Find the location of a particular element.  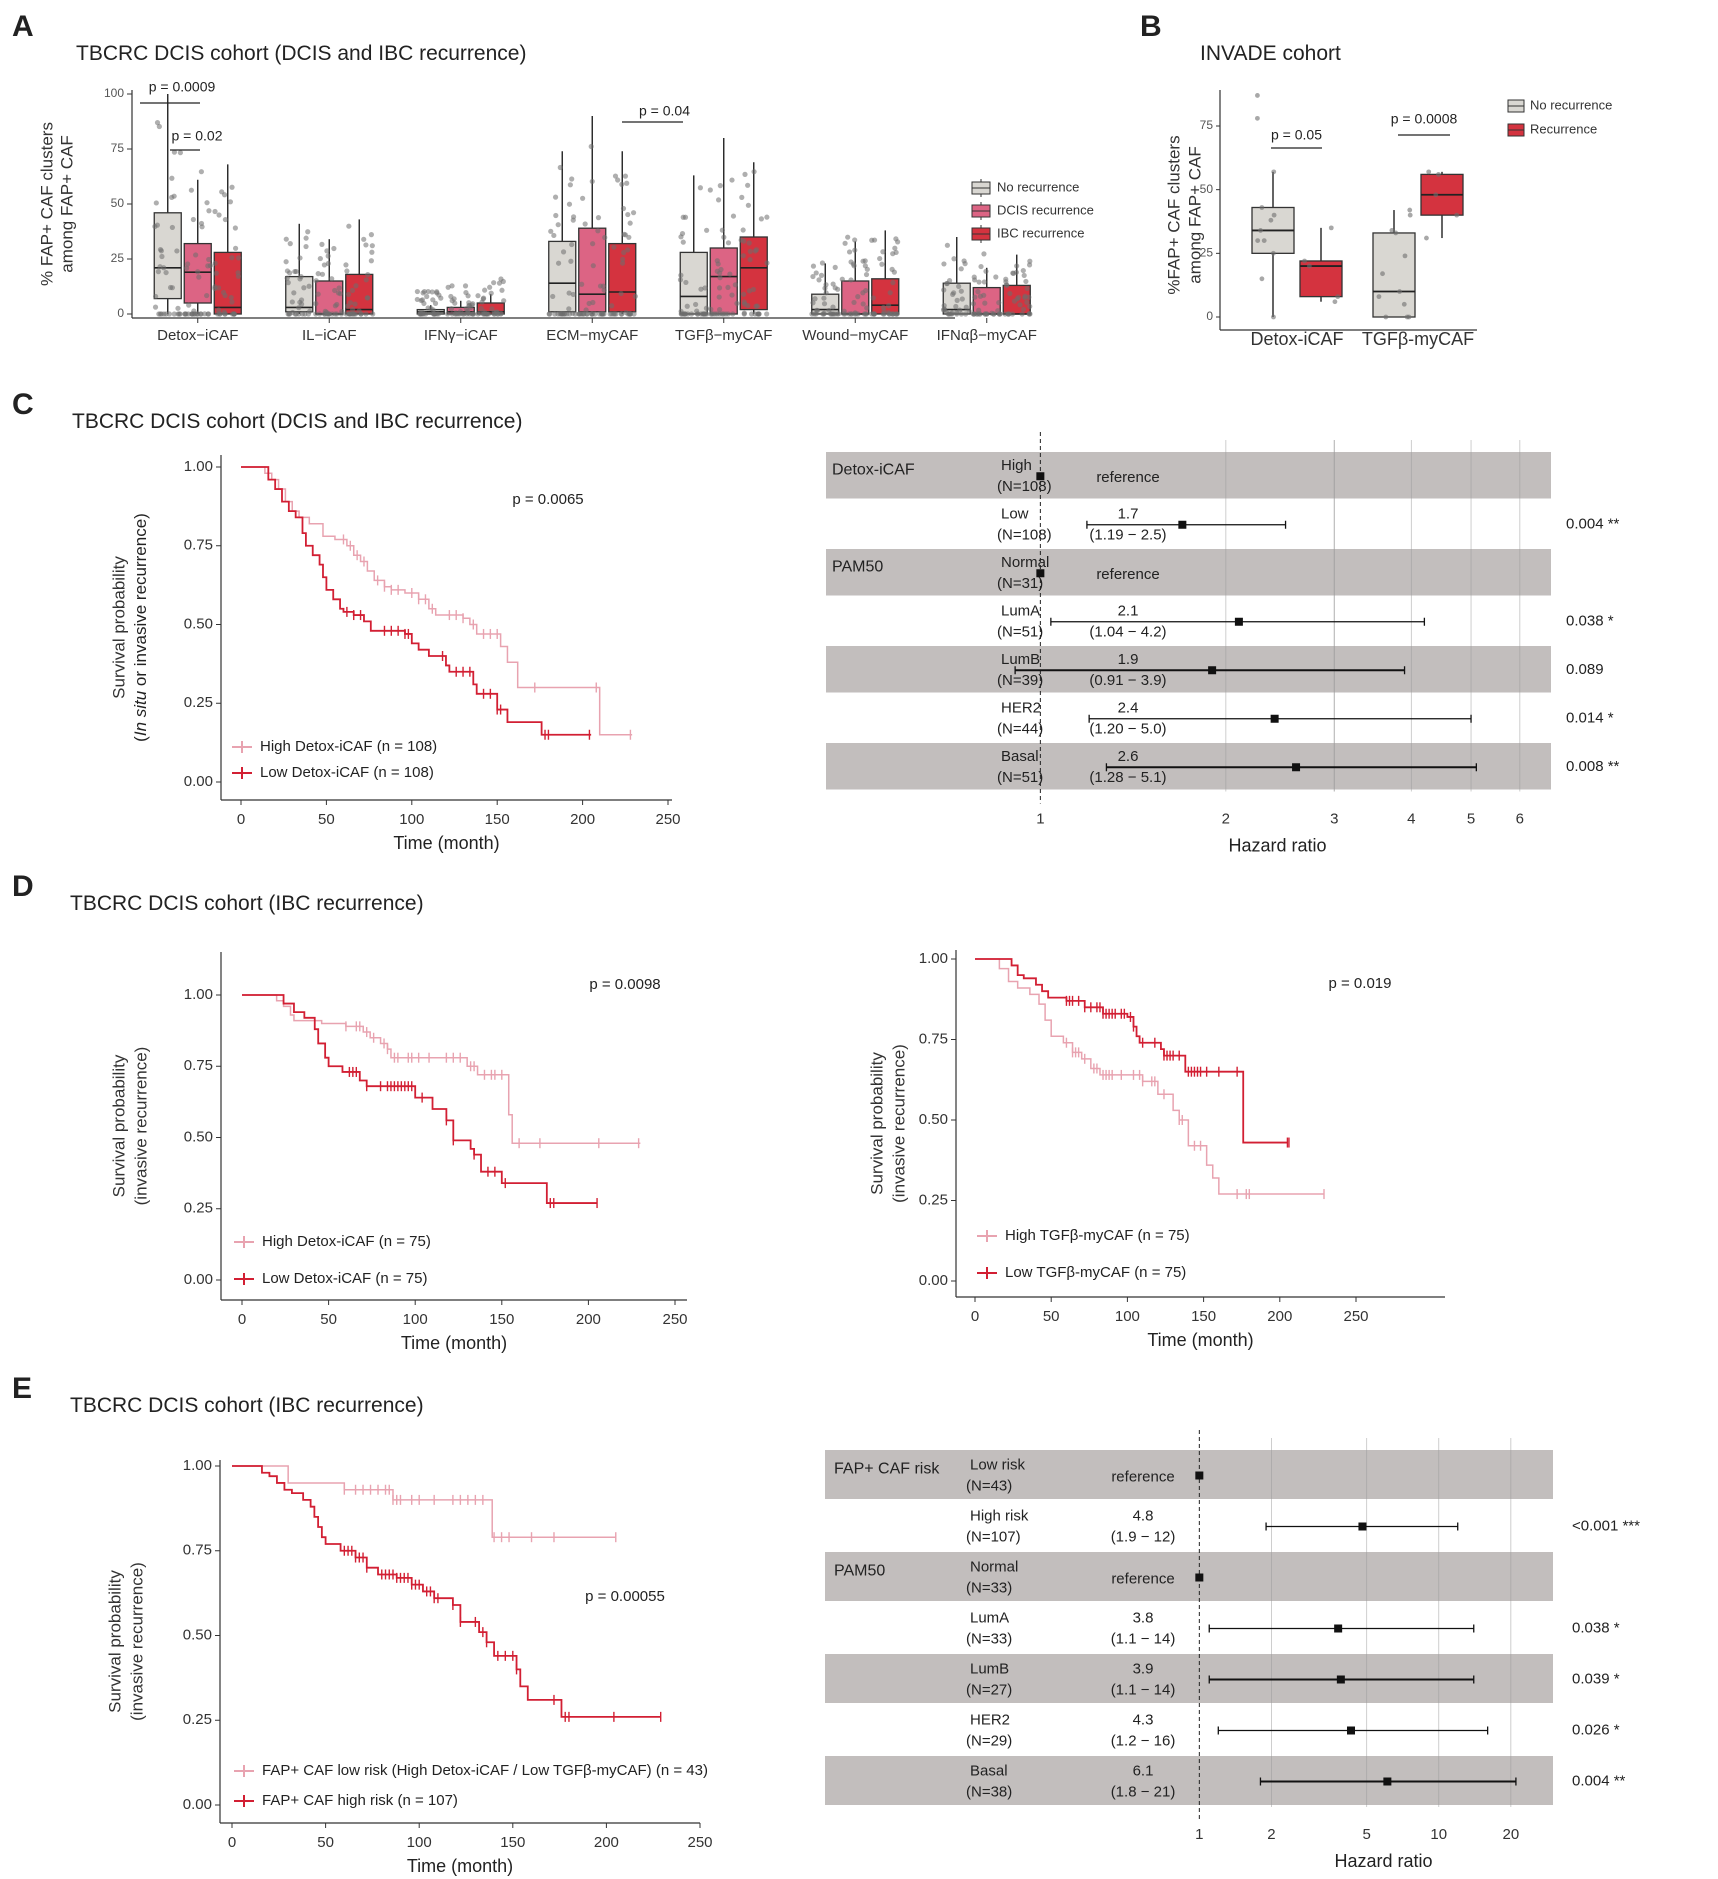

box is located at coordinates (1394, 275).